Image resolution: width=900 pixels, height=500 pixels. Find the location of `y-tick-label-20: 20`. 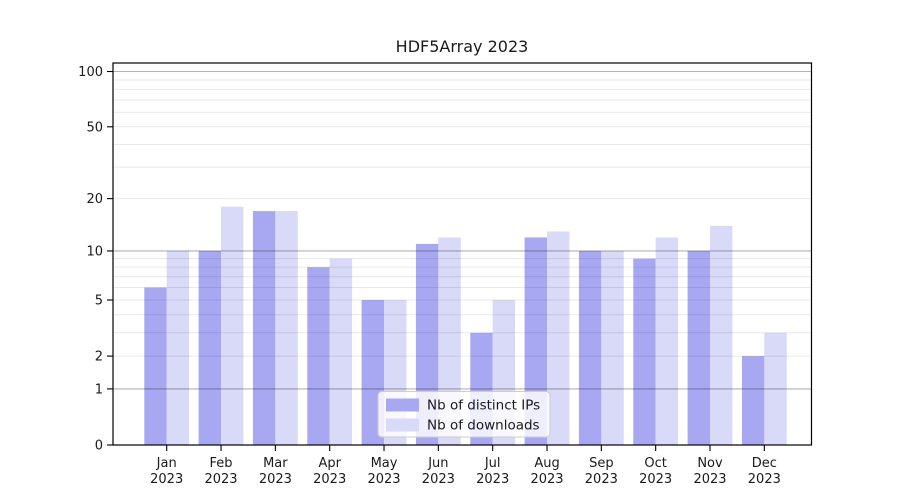

y-tick-label-20: 20 is located at coordinates (94, 199).